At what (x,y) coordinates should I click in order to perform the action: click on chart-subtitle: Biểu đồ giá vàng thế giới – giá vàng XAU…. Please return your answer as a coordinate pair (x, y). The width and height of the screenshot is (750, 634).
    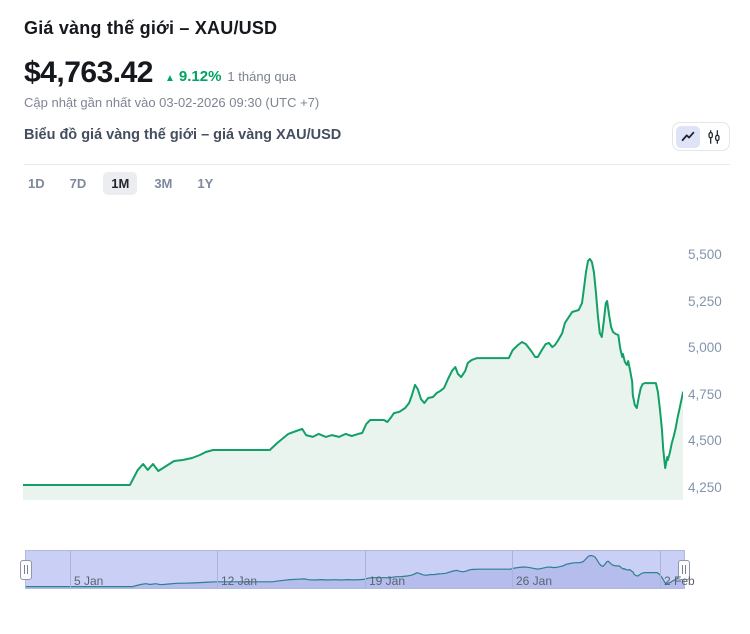
    Looking at the image, I should click on (183, 135).